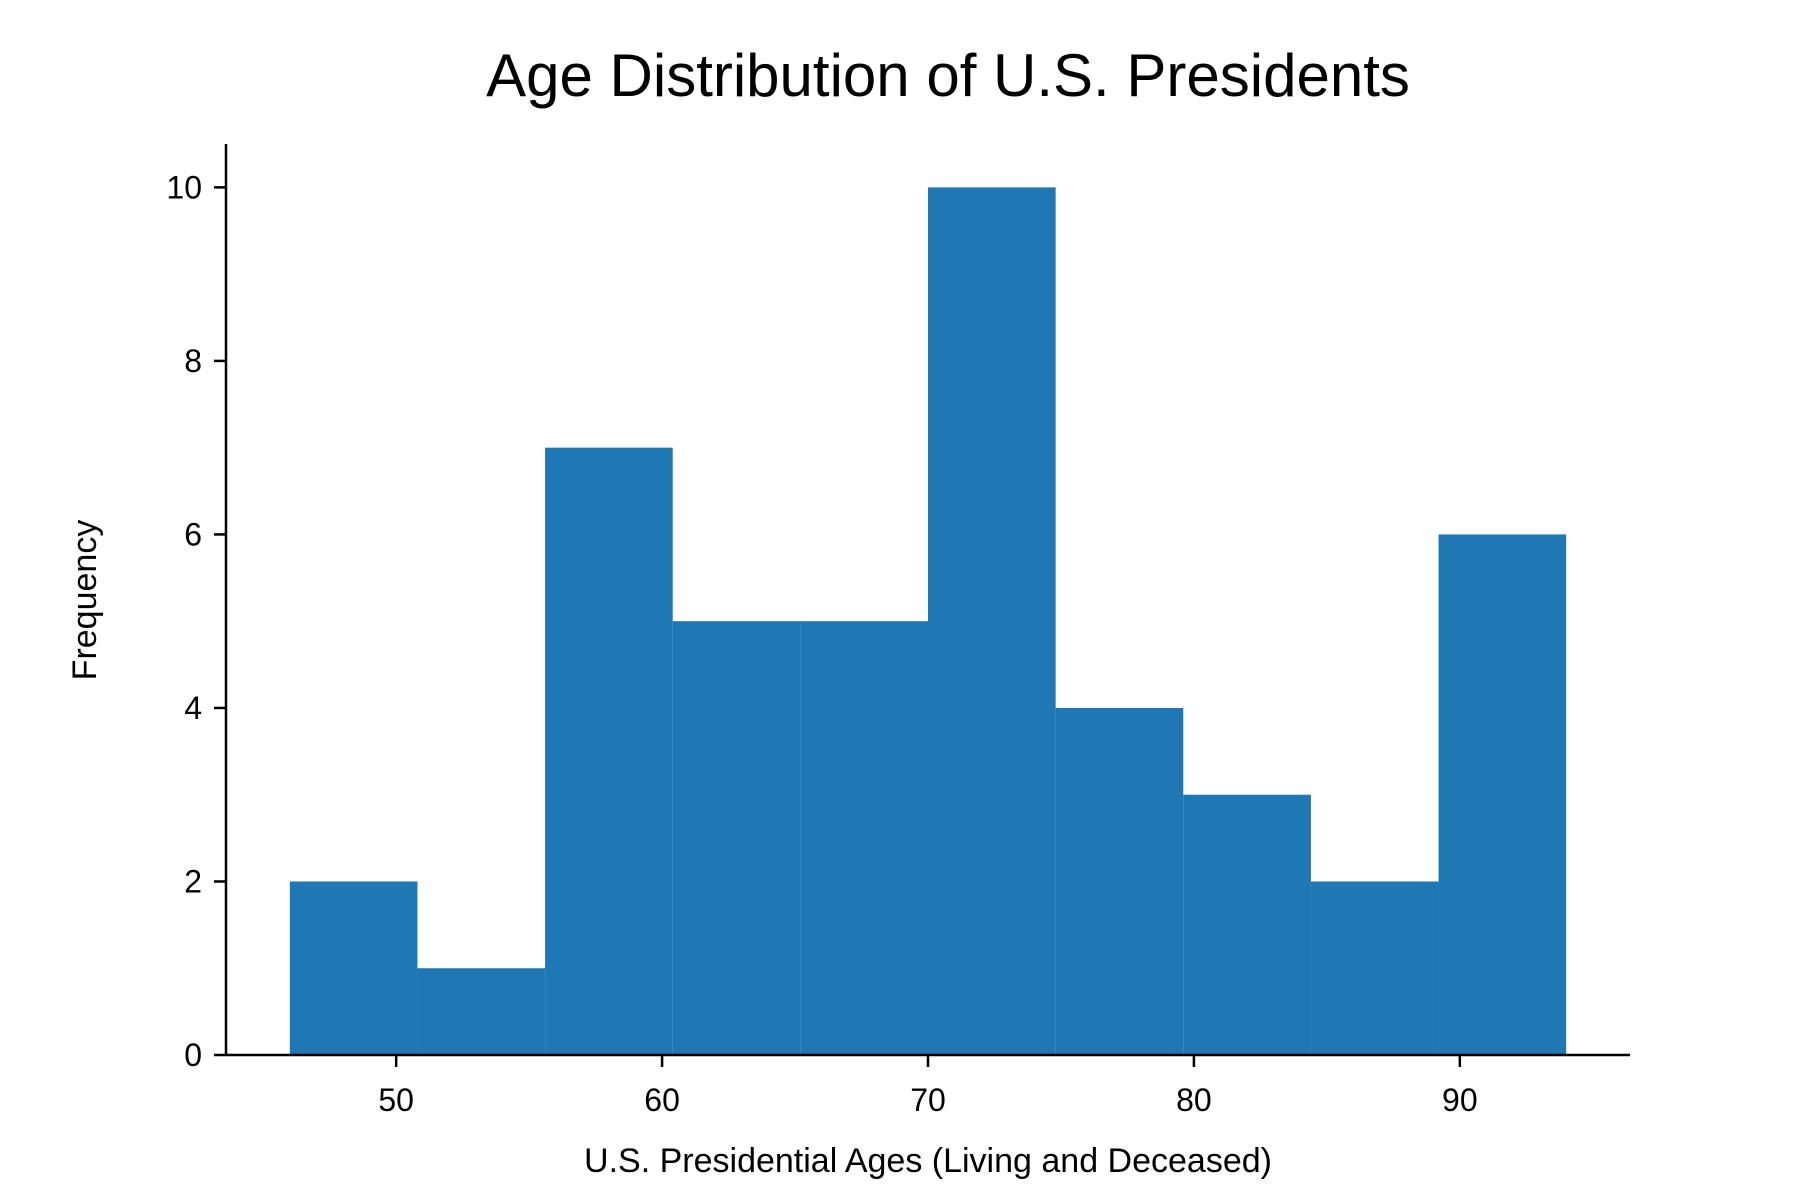 The width and height of the screenshot is (1800, 1200). I want to click on y-tick-label: 6, so click(193, 534).